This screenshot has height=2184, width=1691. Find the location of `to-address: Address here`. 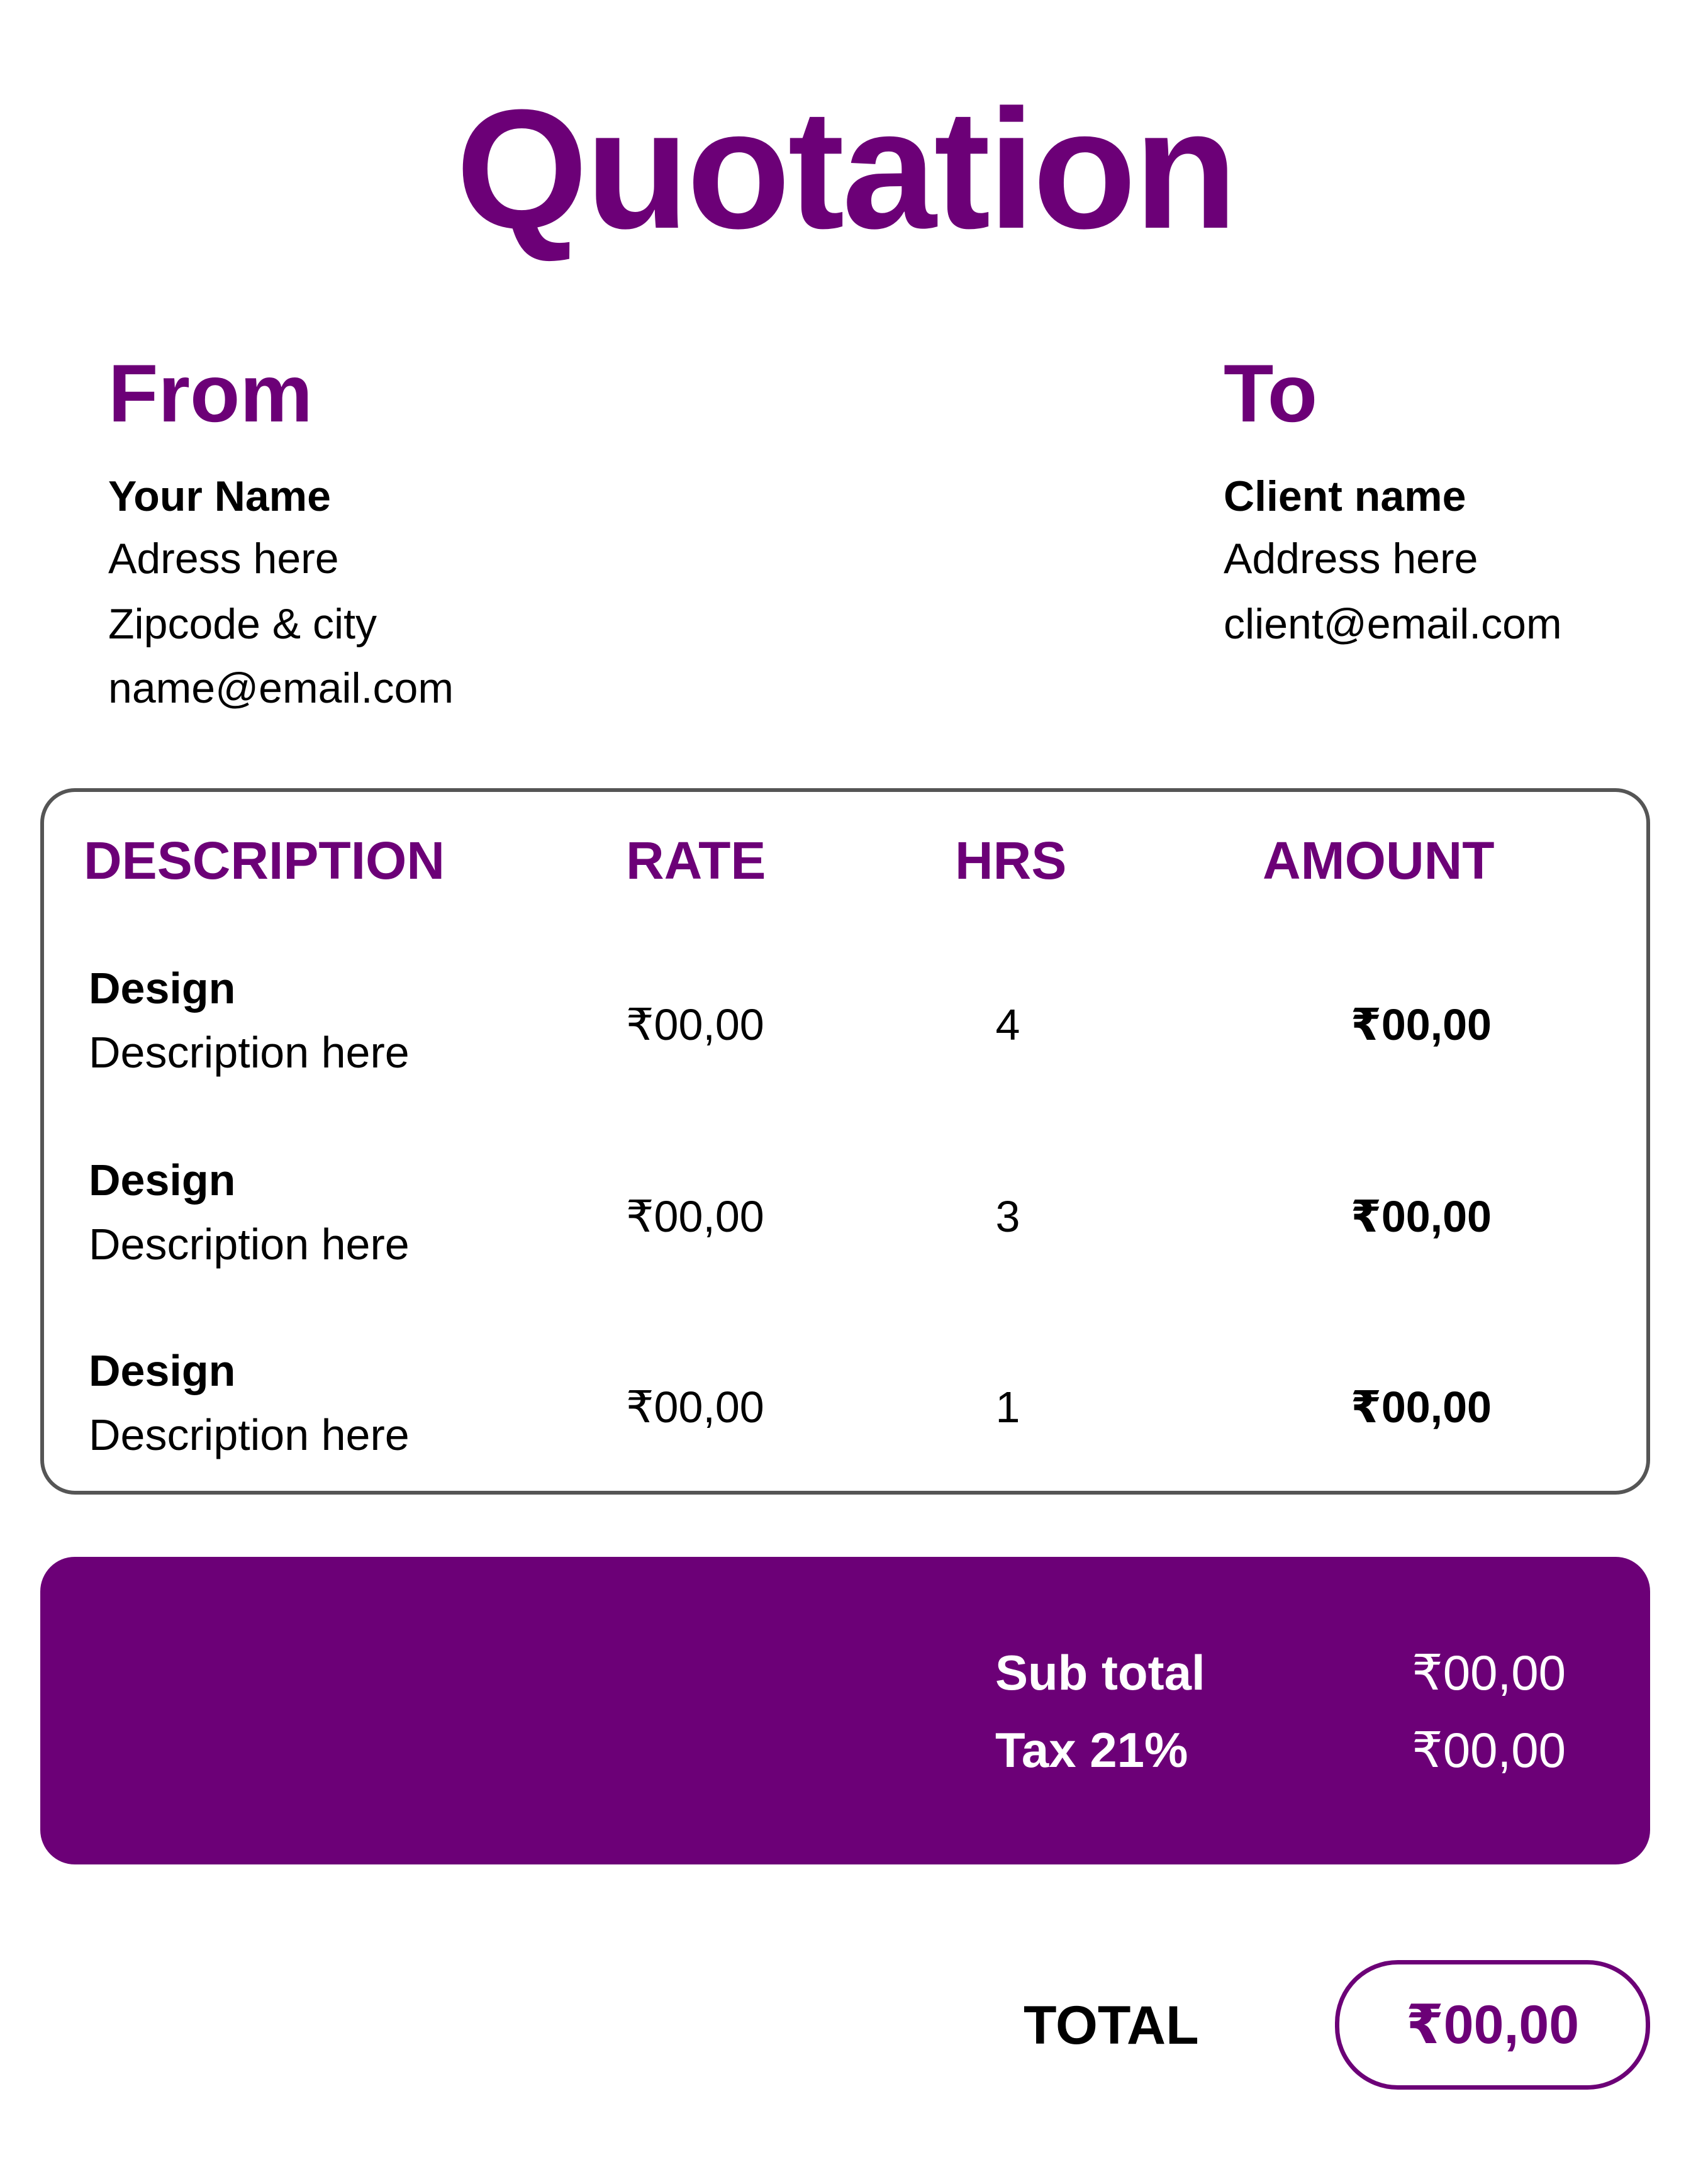

to-address: Address here is located at coordinates (1351, 558).